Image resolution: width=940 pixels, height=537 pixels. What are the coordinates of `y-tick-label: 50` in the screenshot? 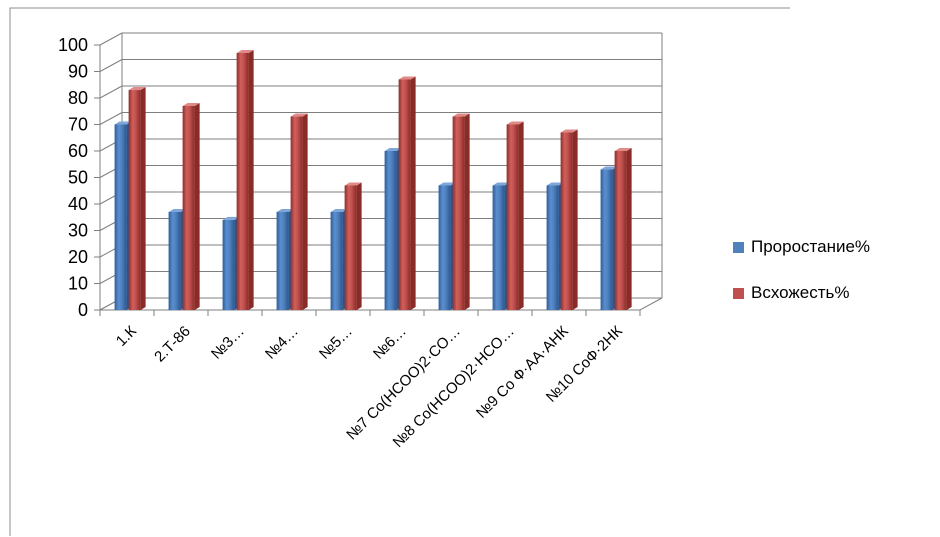 It's located at (78, 178).